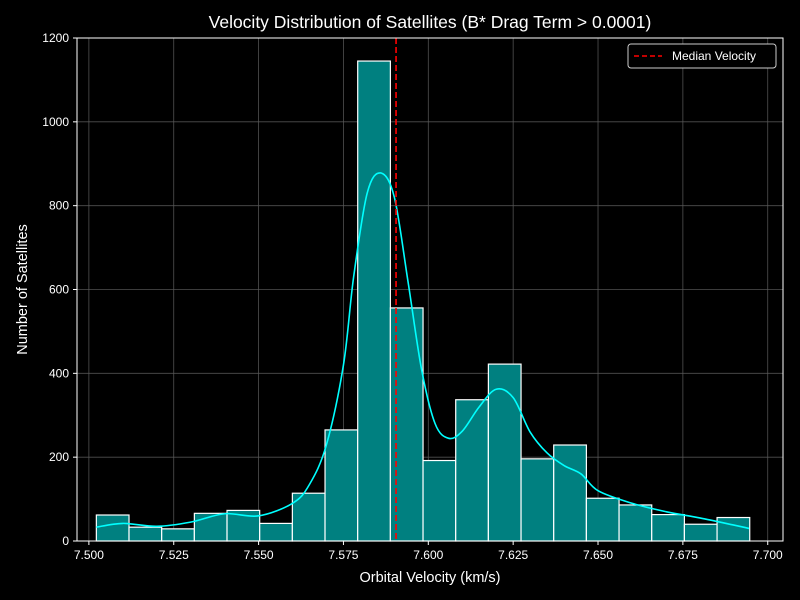  I want to click on y-axis-label: Number of Satellites, so click(23, 289).